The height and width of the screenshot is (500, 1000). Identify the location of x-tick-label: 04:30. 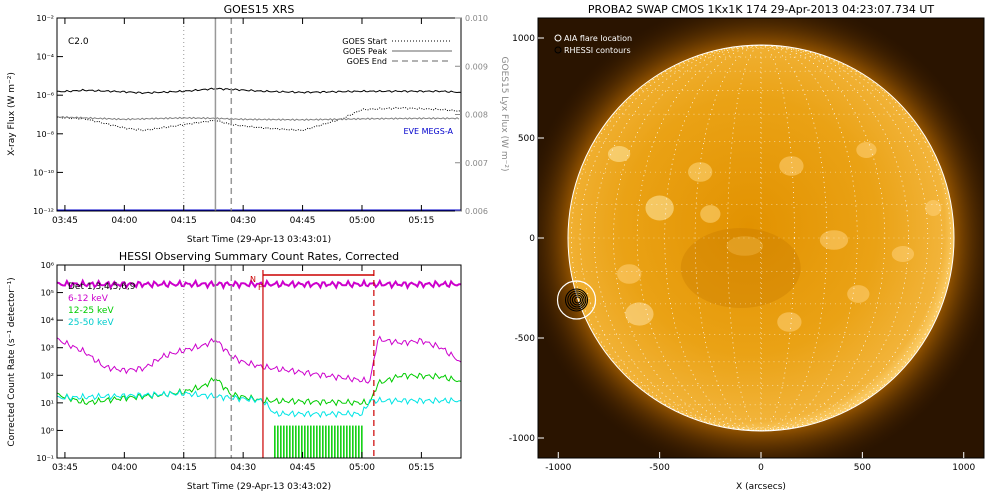
(243, 221).